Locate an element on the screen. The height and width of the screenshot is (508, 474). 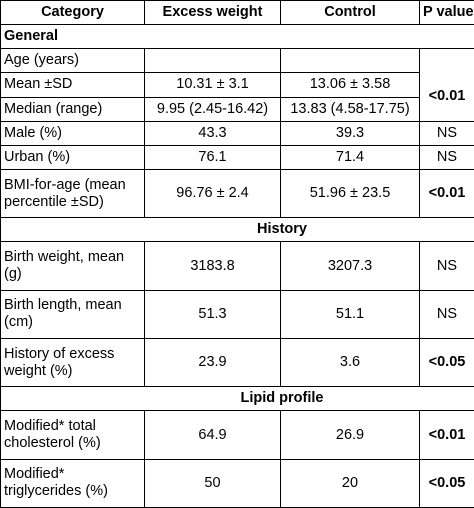
section-row-history: History is located at coordinates (237, 230).